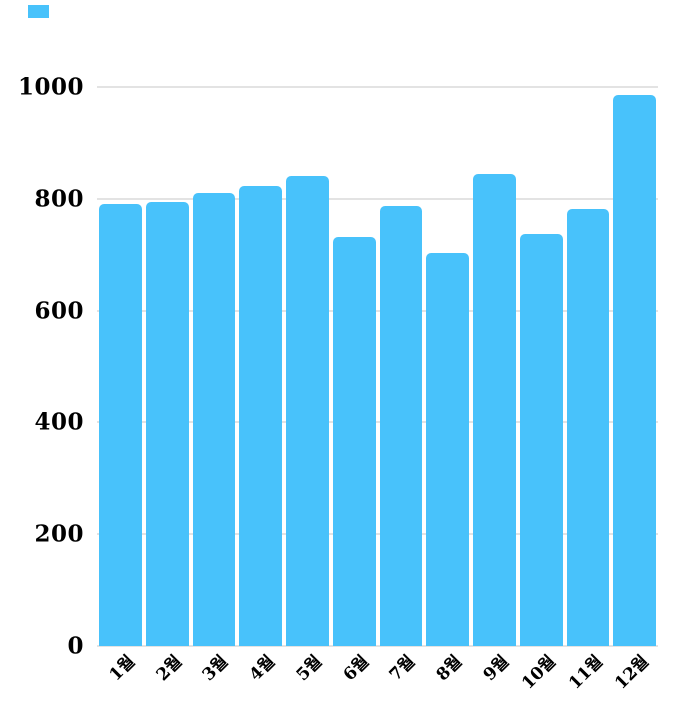 This screenshot has width=676, height=705. What do you see at coordinates (50, 87) in the screenshot?
I see `y-axis-tick-label: 1000` at bounding box center [50, 87].